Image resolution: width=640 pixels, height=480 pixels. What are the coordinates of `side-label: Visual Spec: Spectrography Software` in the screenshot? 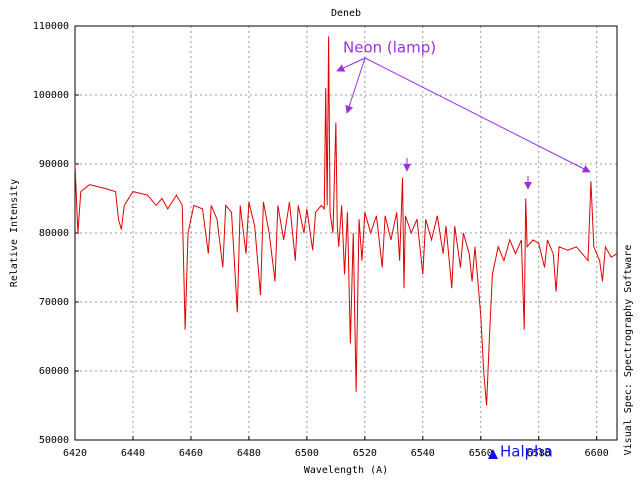 It's located at (628, 350).